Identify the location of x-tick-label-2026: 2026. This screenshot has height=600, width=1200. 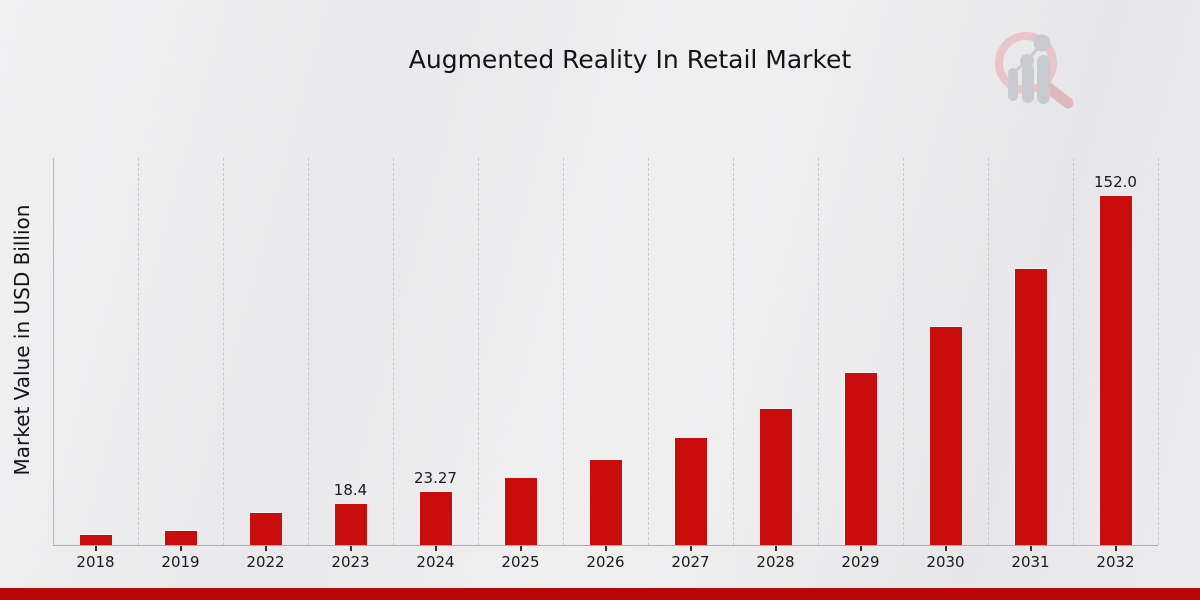
(605, 562).